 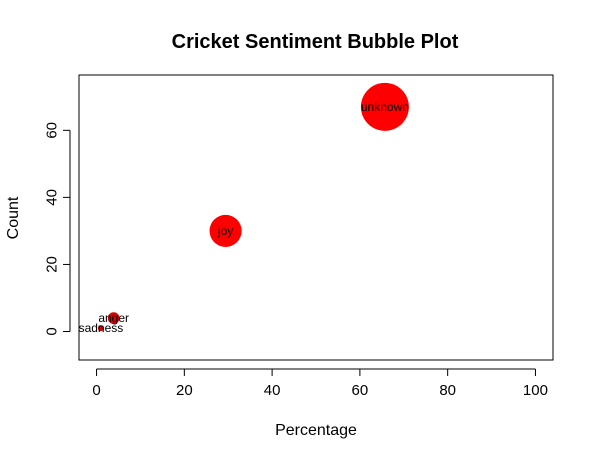 I want to click on bubble-sadness, so click(x=100, y=328).